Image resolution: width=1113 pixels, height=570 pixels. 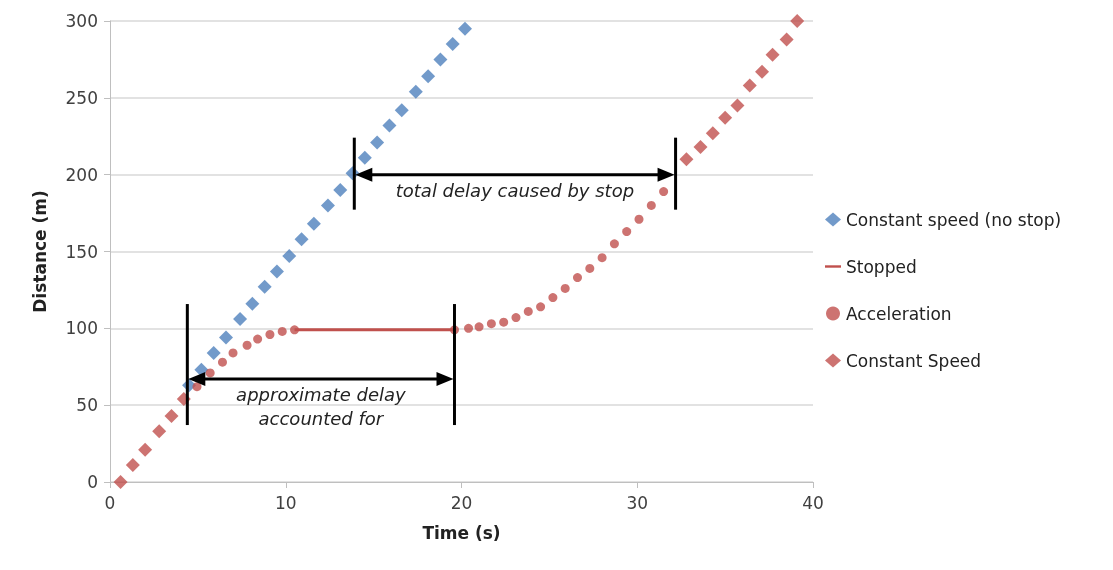 I want to click on legend-label: Stopped, so click(x=881, y=266).